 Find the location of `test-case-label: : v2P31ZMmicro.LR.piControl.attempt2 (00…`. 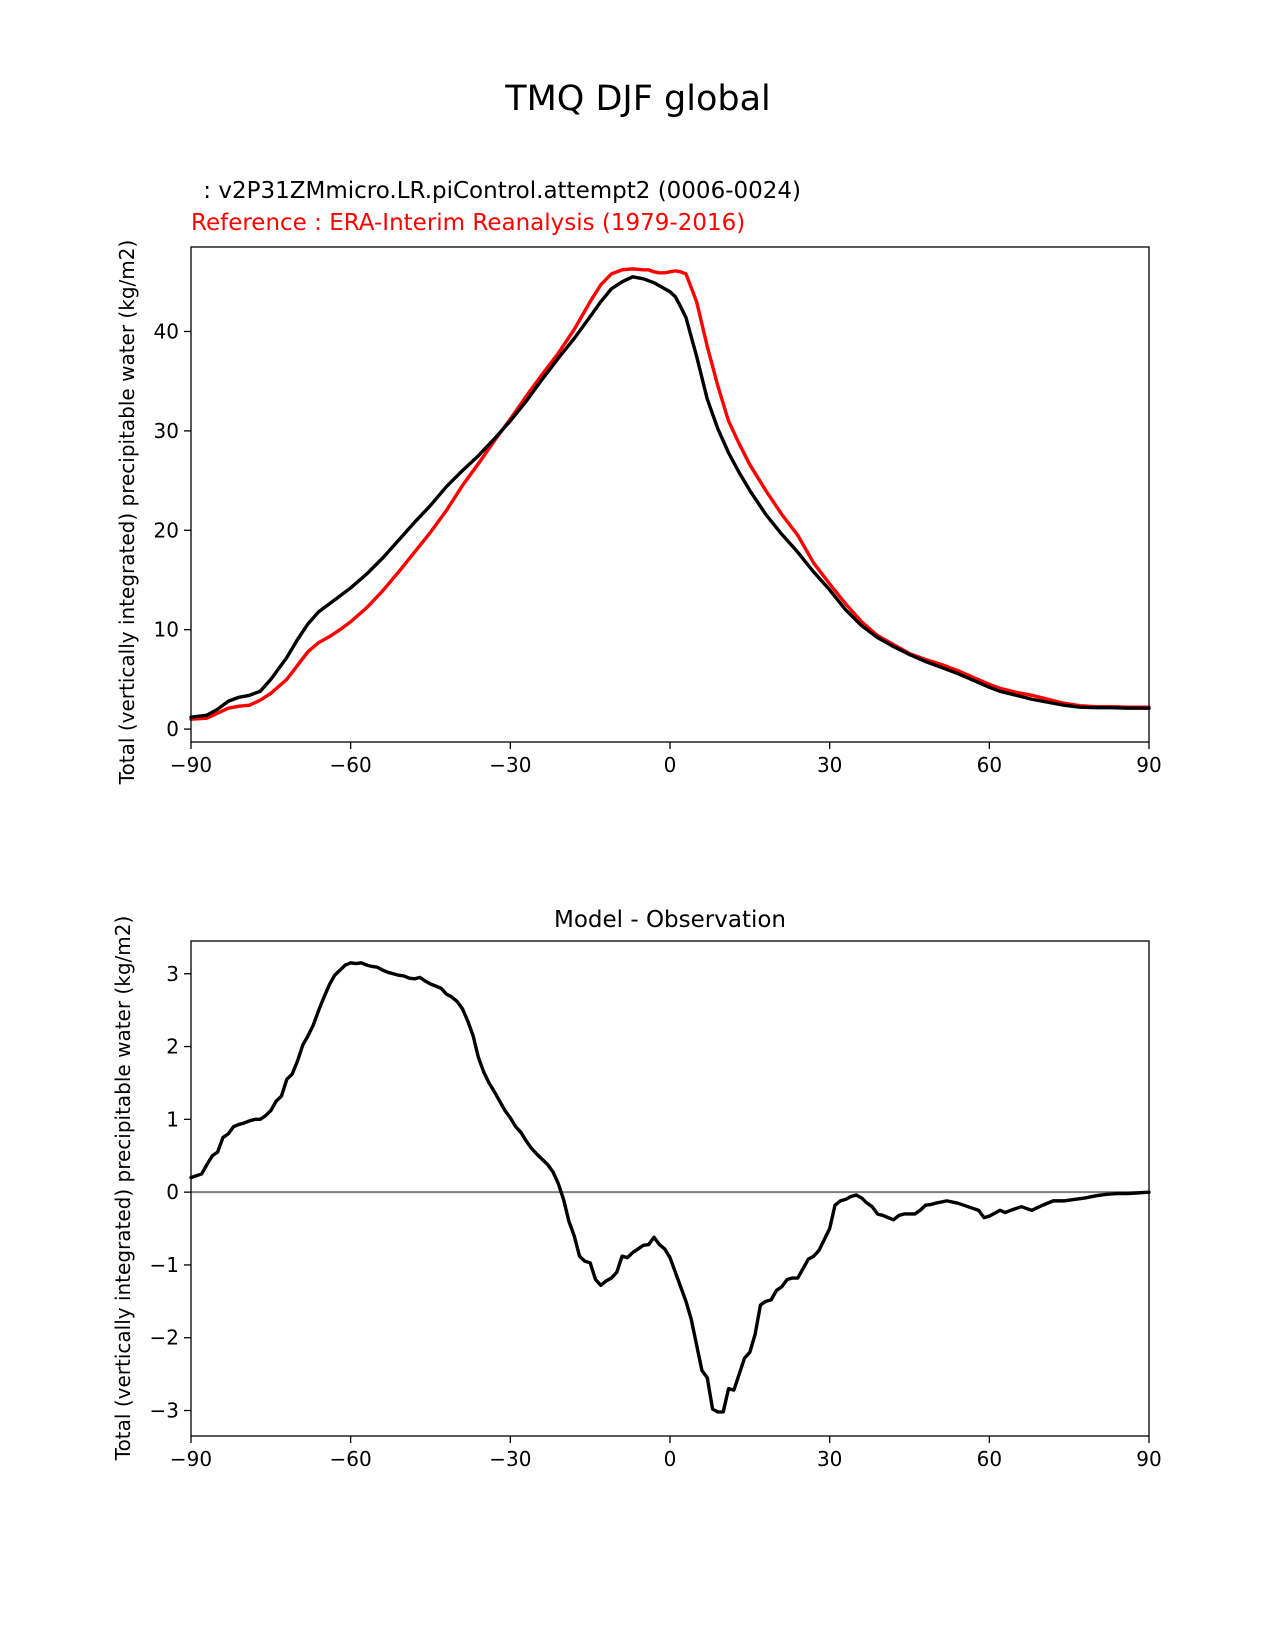

test-case-label: : v2P31ZMmicro.LR.piControl.attempt2 (00… is located at coordinates (498, 191).